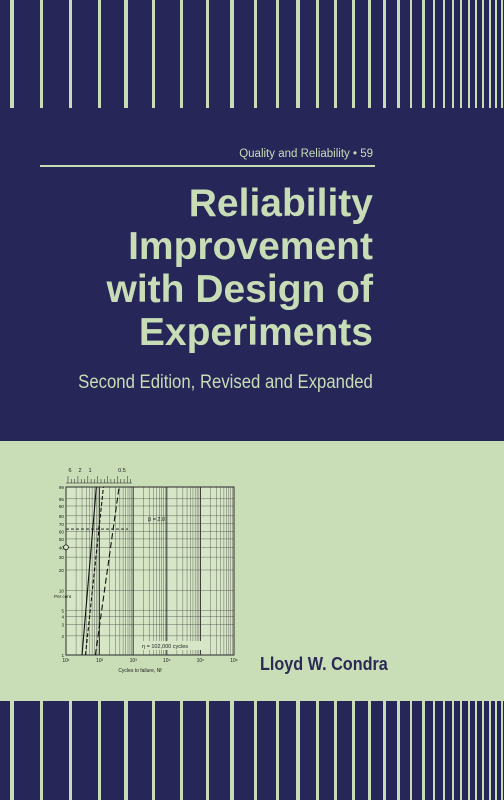 The image size is (504, 800). What do you see at coordinates (62, 539) in the screenshot?
I see `y-tick-label: 50` at bounding box center [62, 539].